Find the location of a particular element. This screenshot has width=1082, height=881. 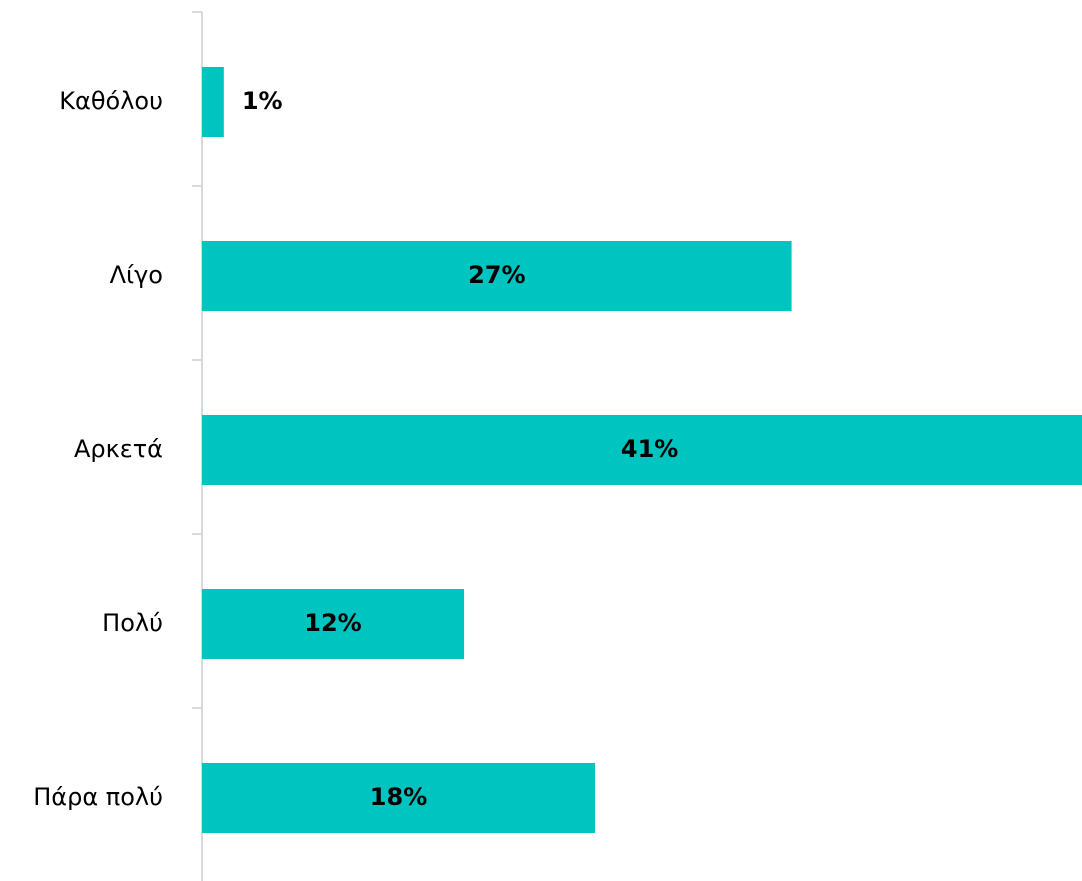

value-label: 18% is located at coordinates (398, 797).